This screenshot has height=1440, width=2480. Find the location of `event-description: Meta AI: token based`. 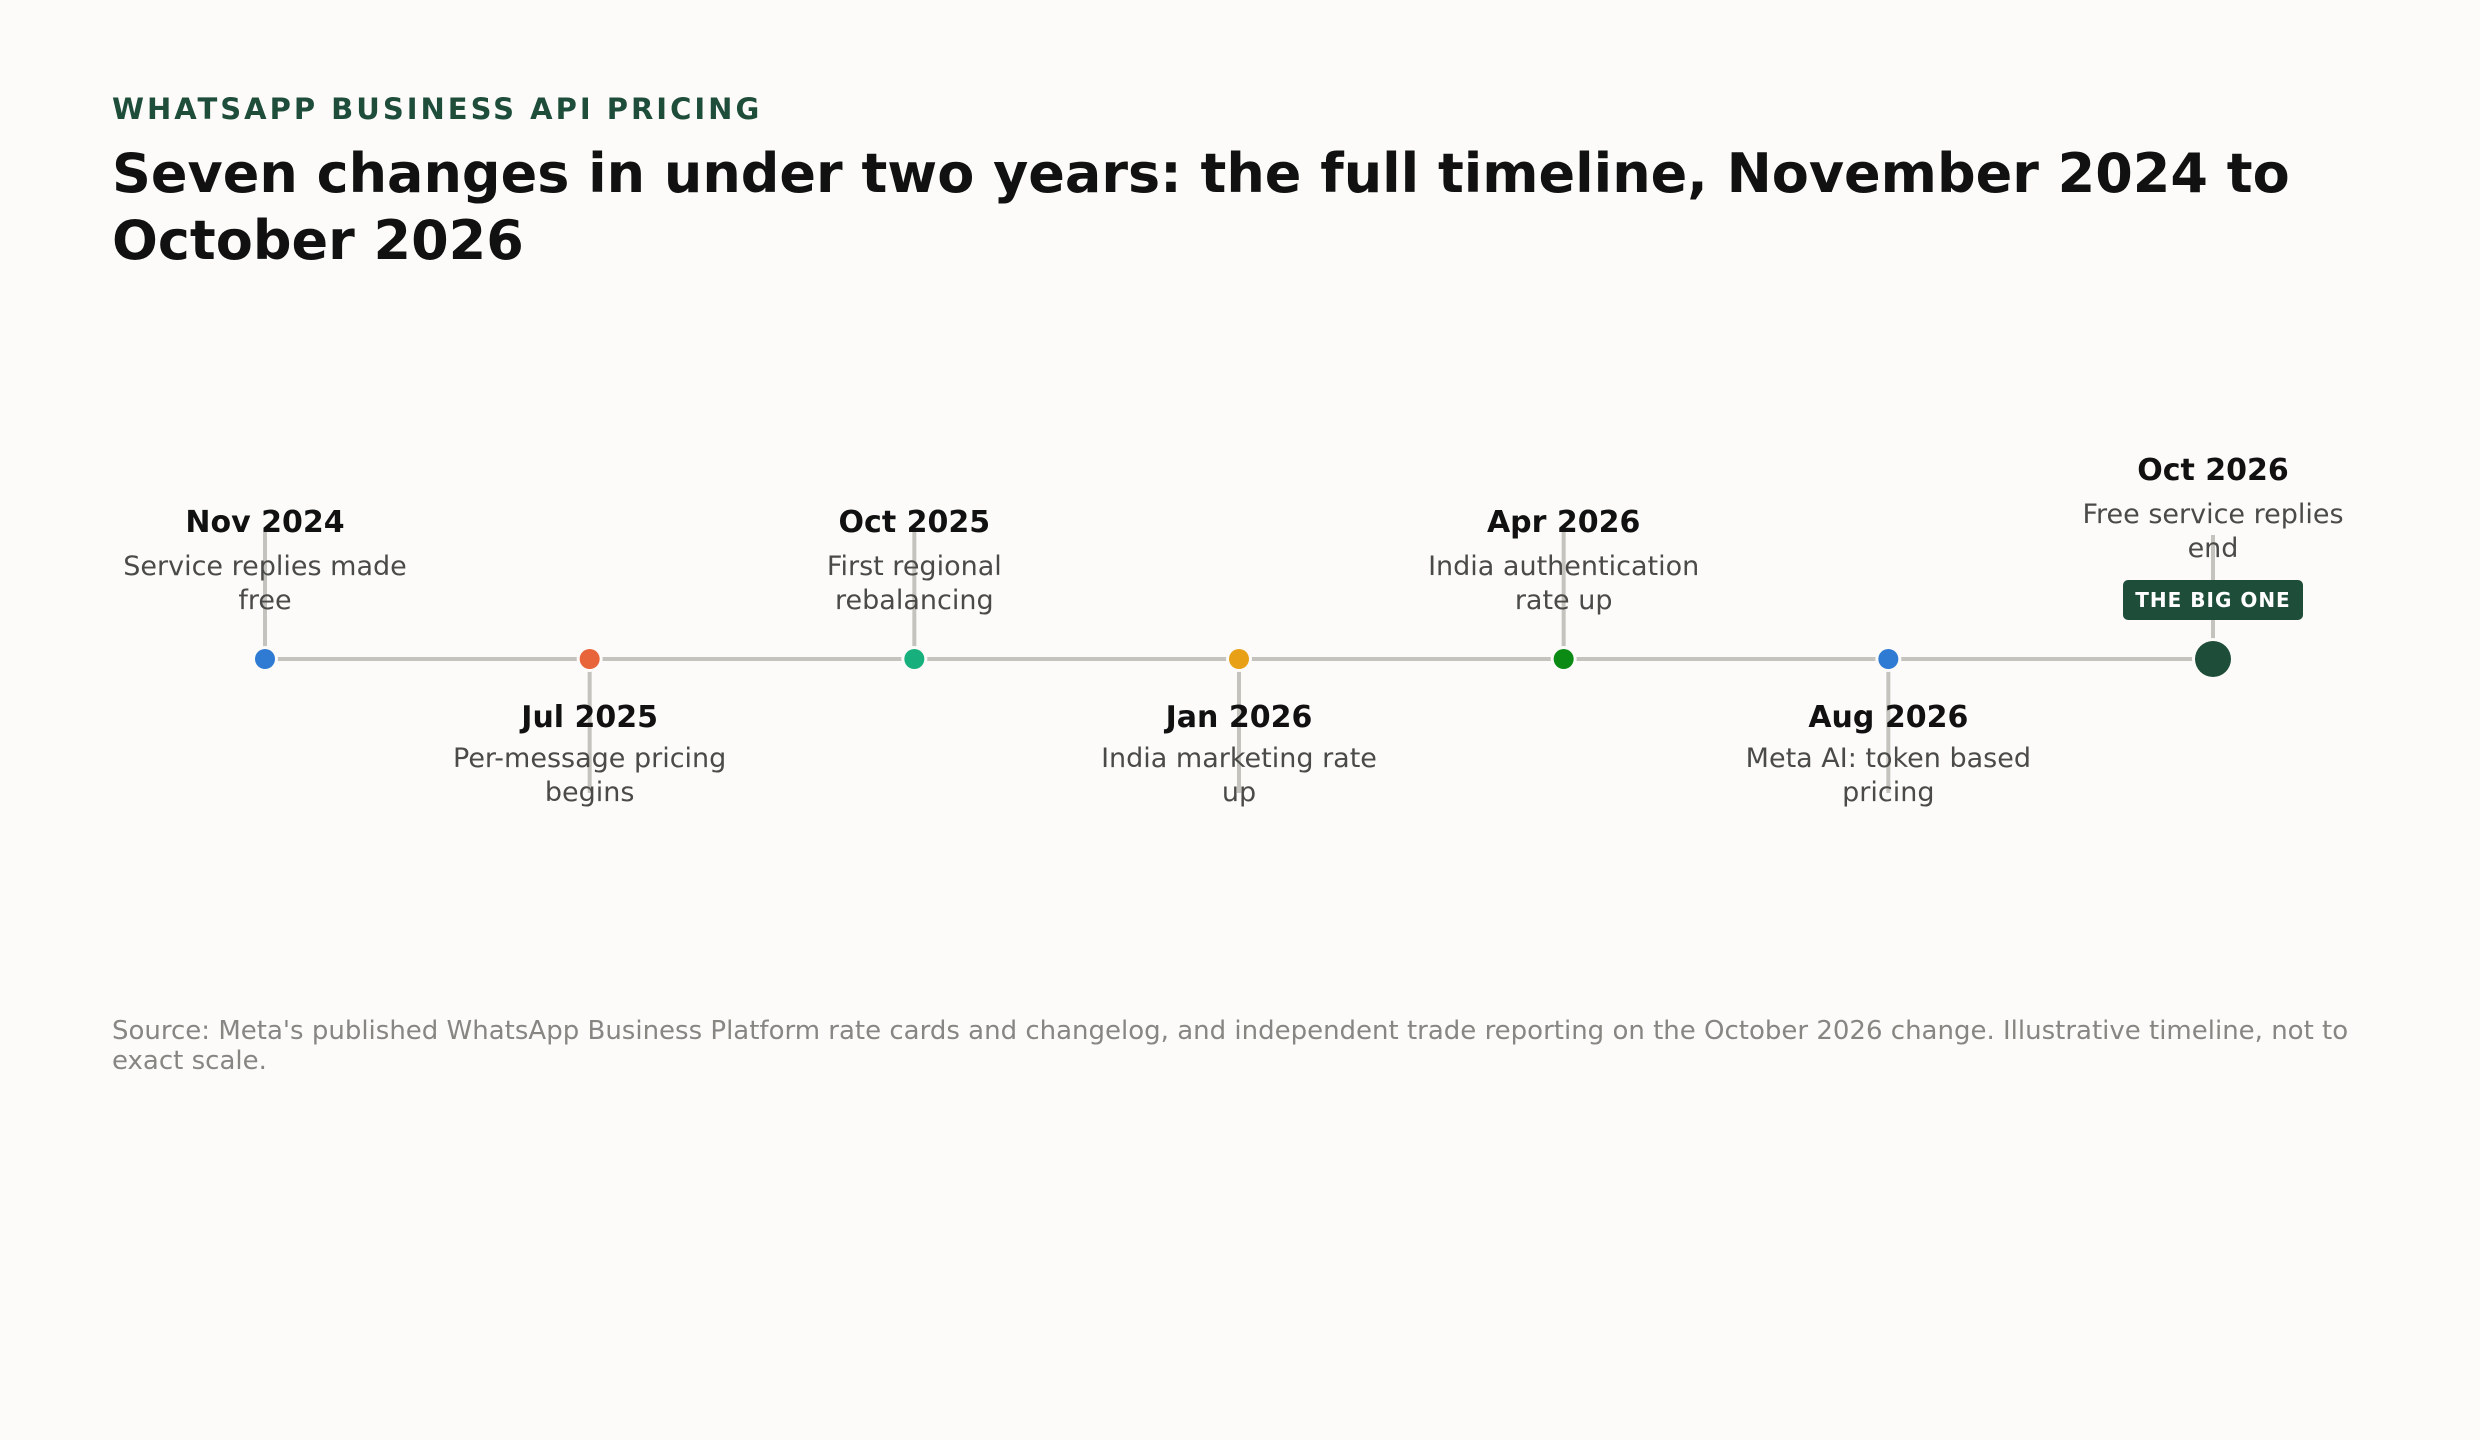

event-description: Meta AI: token based is located at coordinates (1888, 758).